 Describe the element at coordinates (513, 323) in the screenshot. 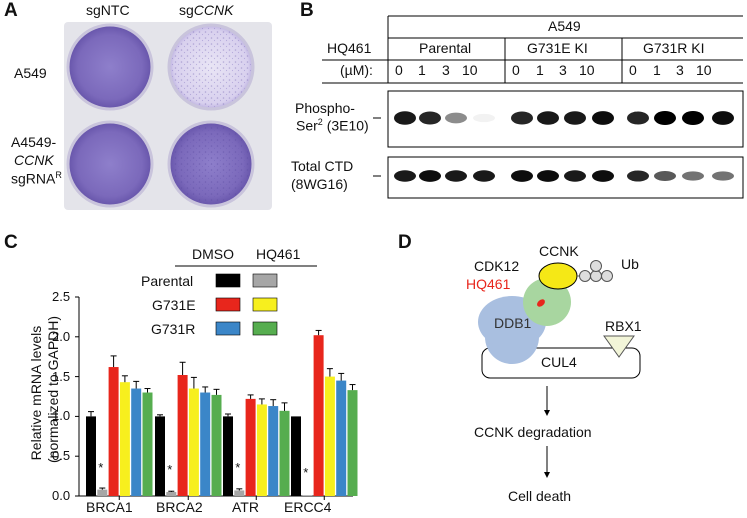

I see `label-ddb1: DDB1` at that location.